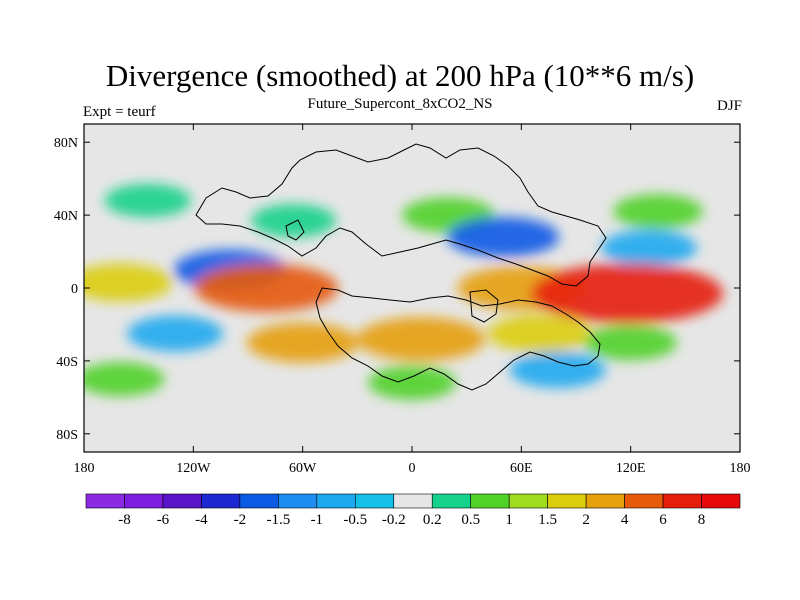  I want to click on colorbar-label-9: 0.5, so click(470, 520).